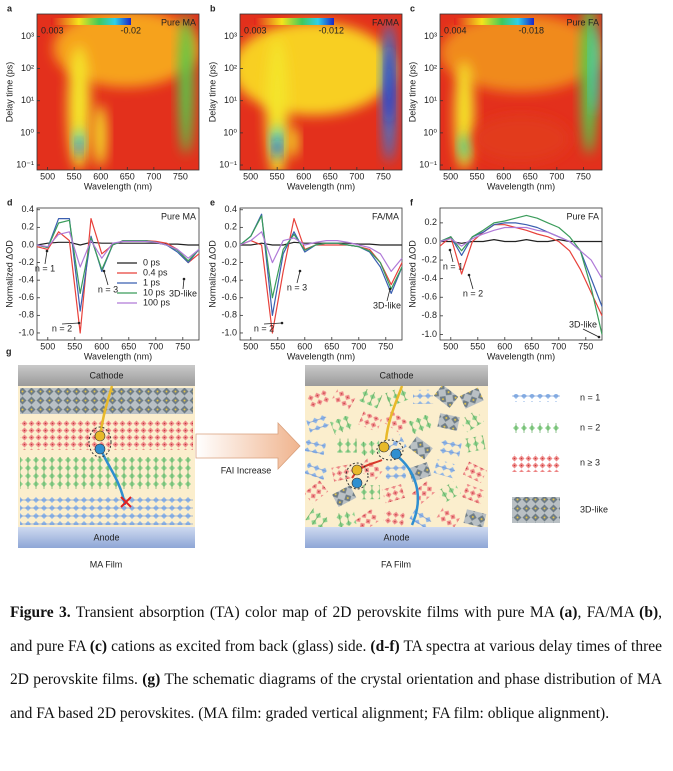  What do you see at coordinates (396, 537) in the screenshot?
I see `anode-label: Anode` at bounding box center [396, 537].